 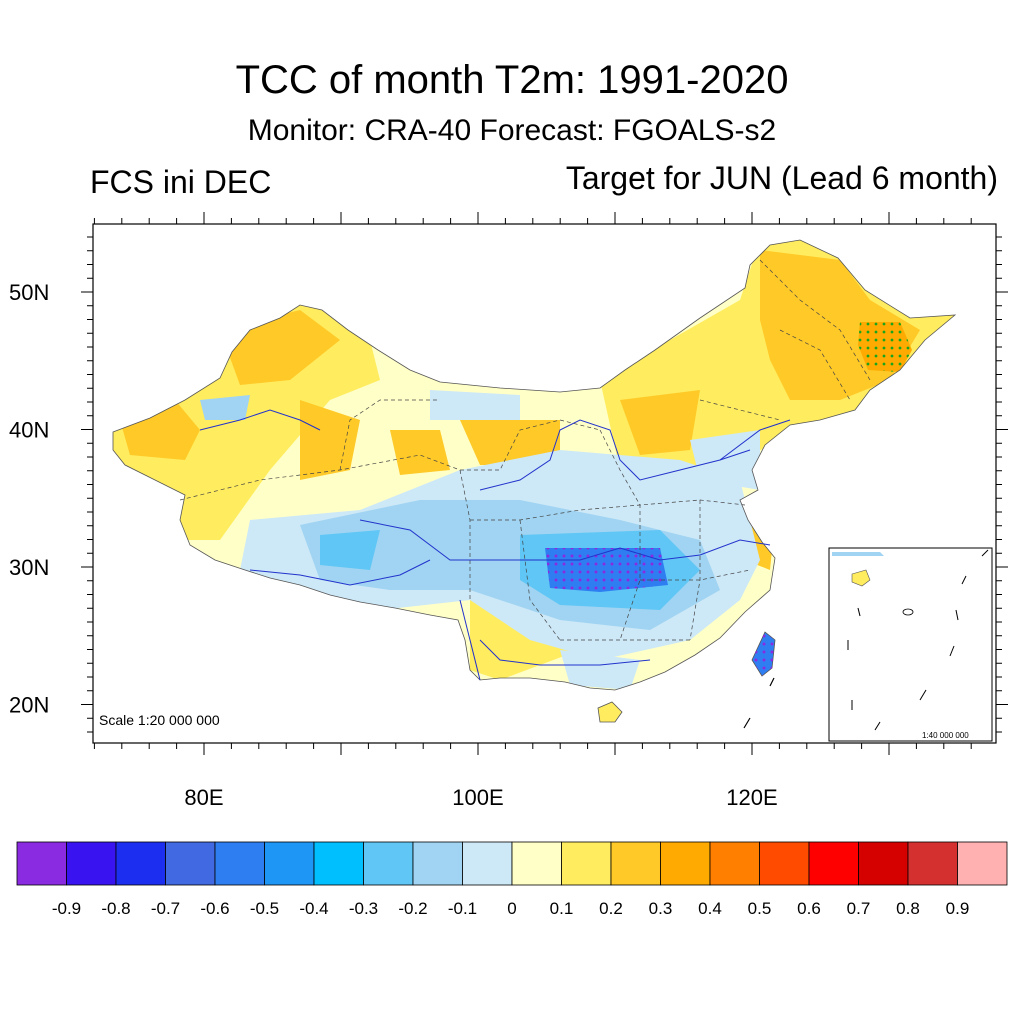 I want to click on target-label: Target for JUN (Lead 6 month), so click(x=781, y=178).